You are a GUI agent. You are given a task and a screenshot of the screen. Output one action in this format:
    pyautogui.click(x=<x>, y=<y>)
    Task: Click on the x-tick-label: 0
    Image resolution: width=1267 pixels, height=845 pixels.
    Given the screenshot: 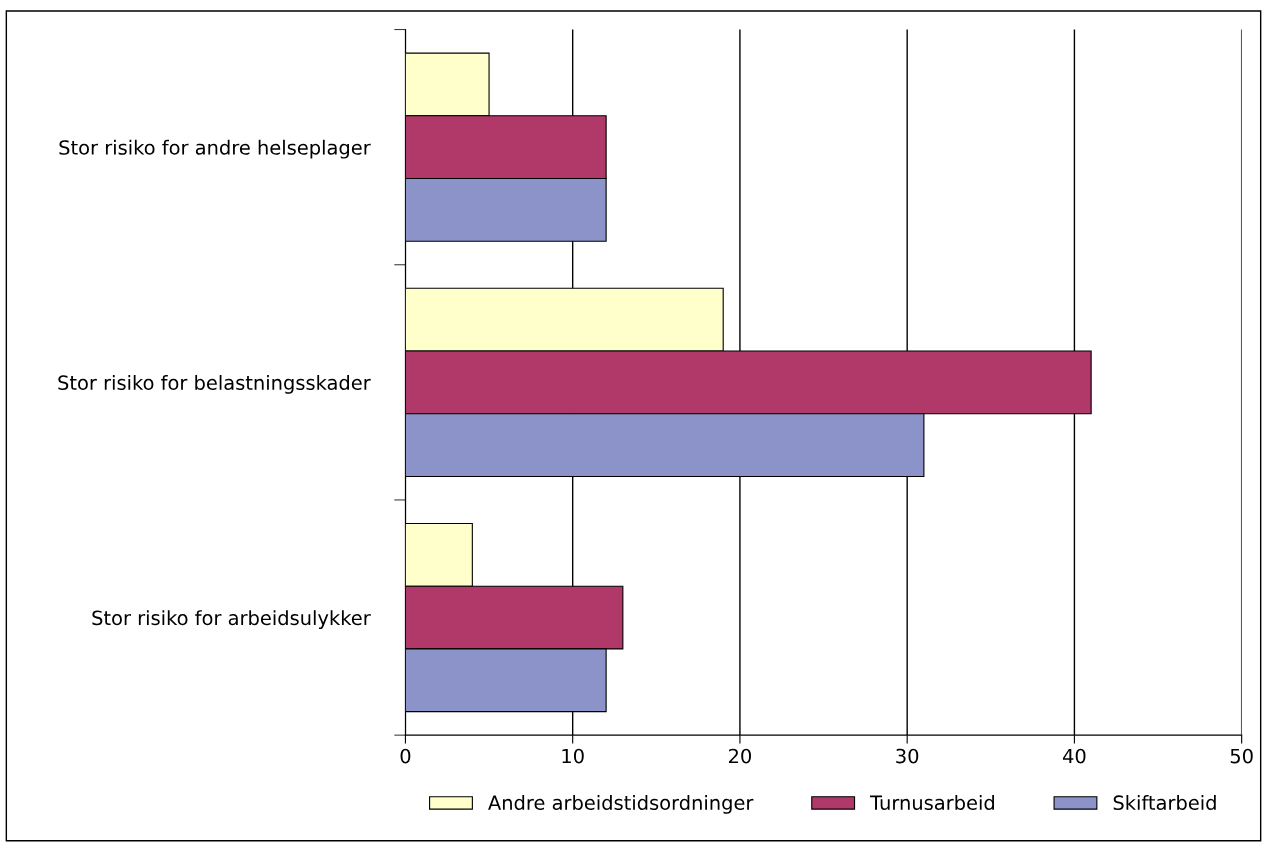 What is the action you would take?
    pyautogui.click(x=405, y=756)
    